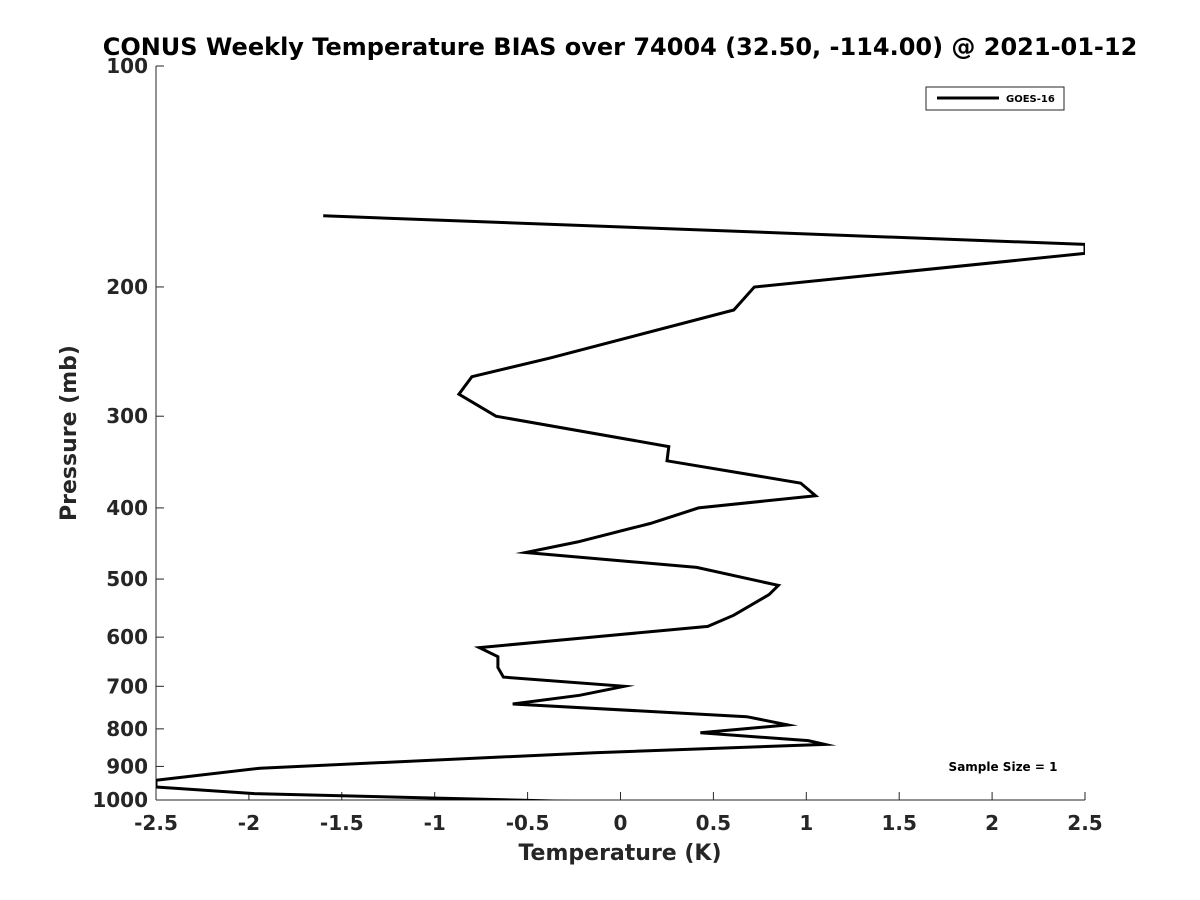 The height and width of the screenshot is (900, 1200). Describe the element at coordinates (127, 508) in the screenshot. I see `y-tick-label: 400` at that location.